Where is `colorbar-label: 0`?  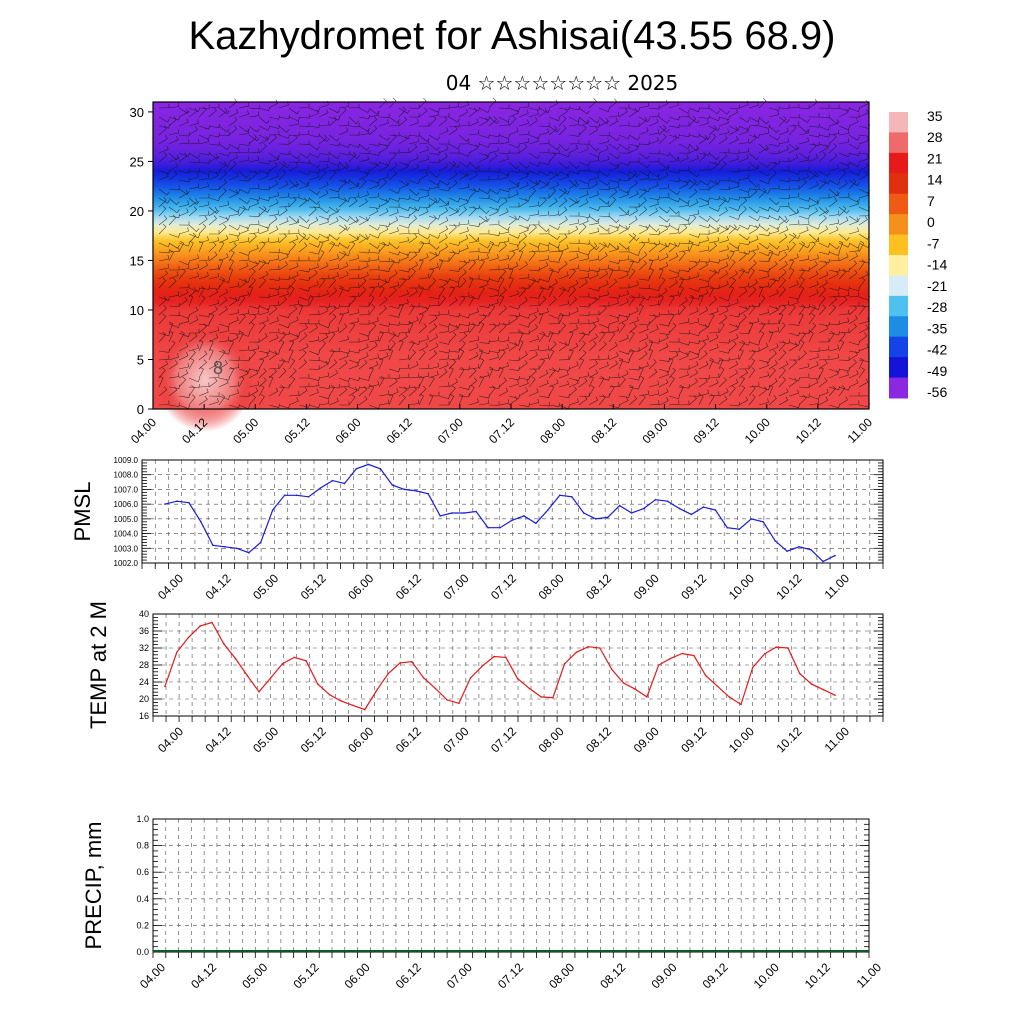
colorbar-label: 0 is located at coordinates (931, 222).